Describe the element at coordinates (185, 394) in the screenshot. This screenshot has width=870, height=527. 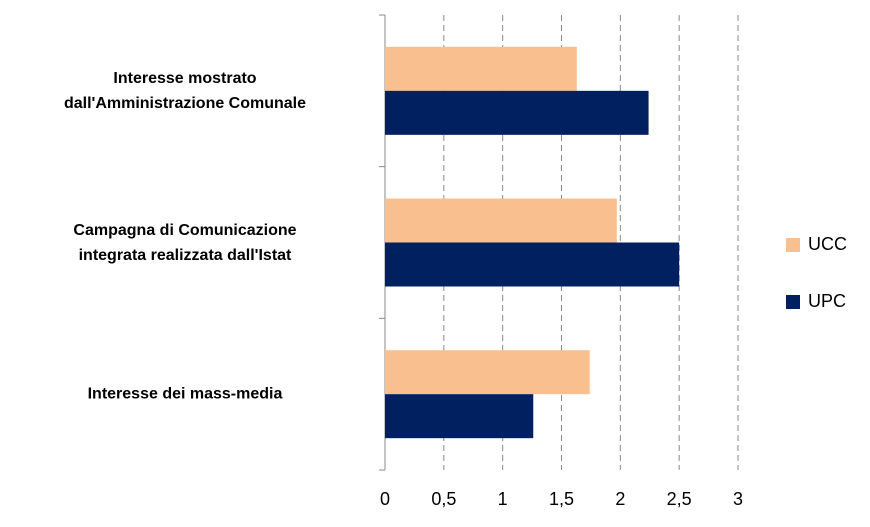
I see `y-tick-label: Interesse dei mass-media` at that location.